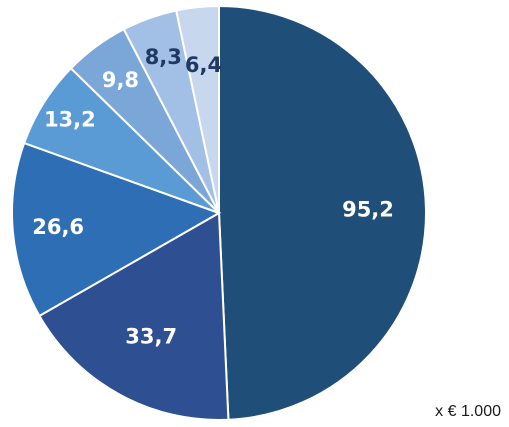  What do you see at coordinates (163, 57) in the screenshot?
I see `slice-label-5: 8,3` at bounding box center [163, 57].